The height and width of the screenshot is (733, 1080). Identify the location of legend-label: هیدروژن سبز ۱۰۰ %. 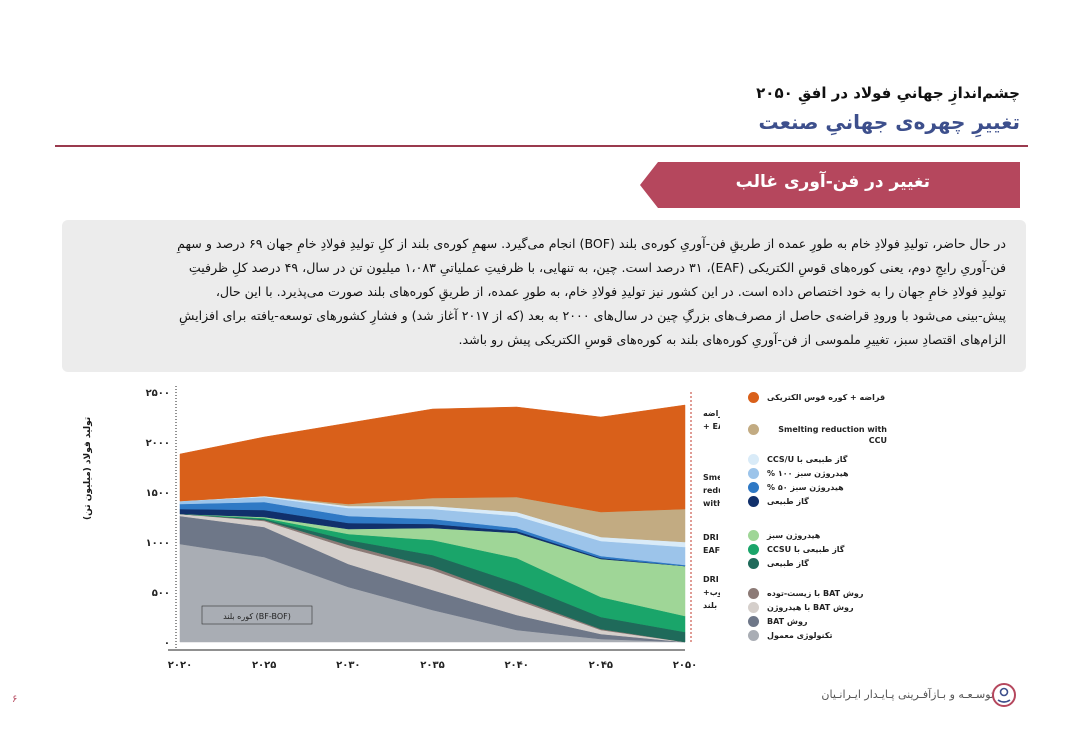
(808, 473).